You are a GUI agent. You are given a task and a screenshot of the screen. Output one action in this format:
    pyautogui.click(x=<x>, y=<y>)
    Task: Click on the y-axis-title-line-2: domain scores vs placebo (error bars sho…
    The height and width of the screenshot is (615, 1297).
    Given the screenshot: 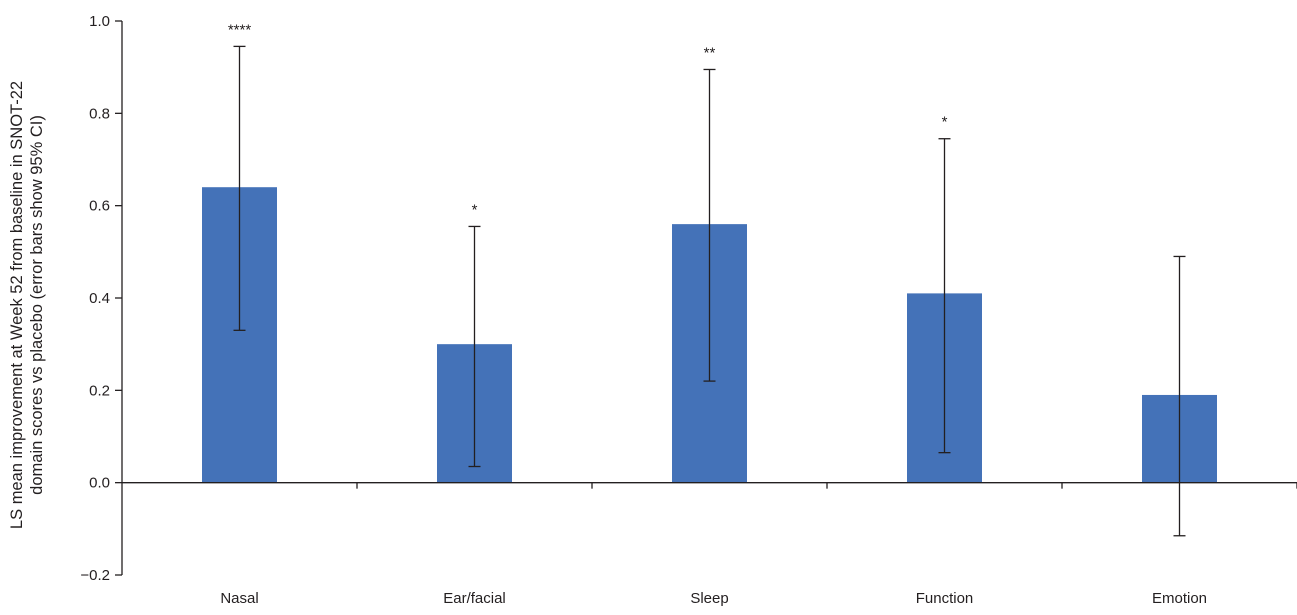 What is the action you would take?
    pyautogui.click(x=37, y=305)
    